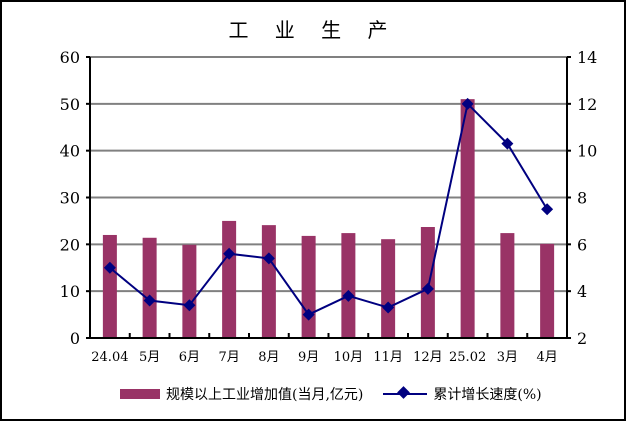 The width and height of the screenshot is (626, 421). I want to click on chart-title: 工 业 生 产, so click(313, 30).